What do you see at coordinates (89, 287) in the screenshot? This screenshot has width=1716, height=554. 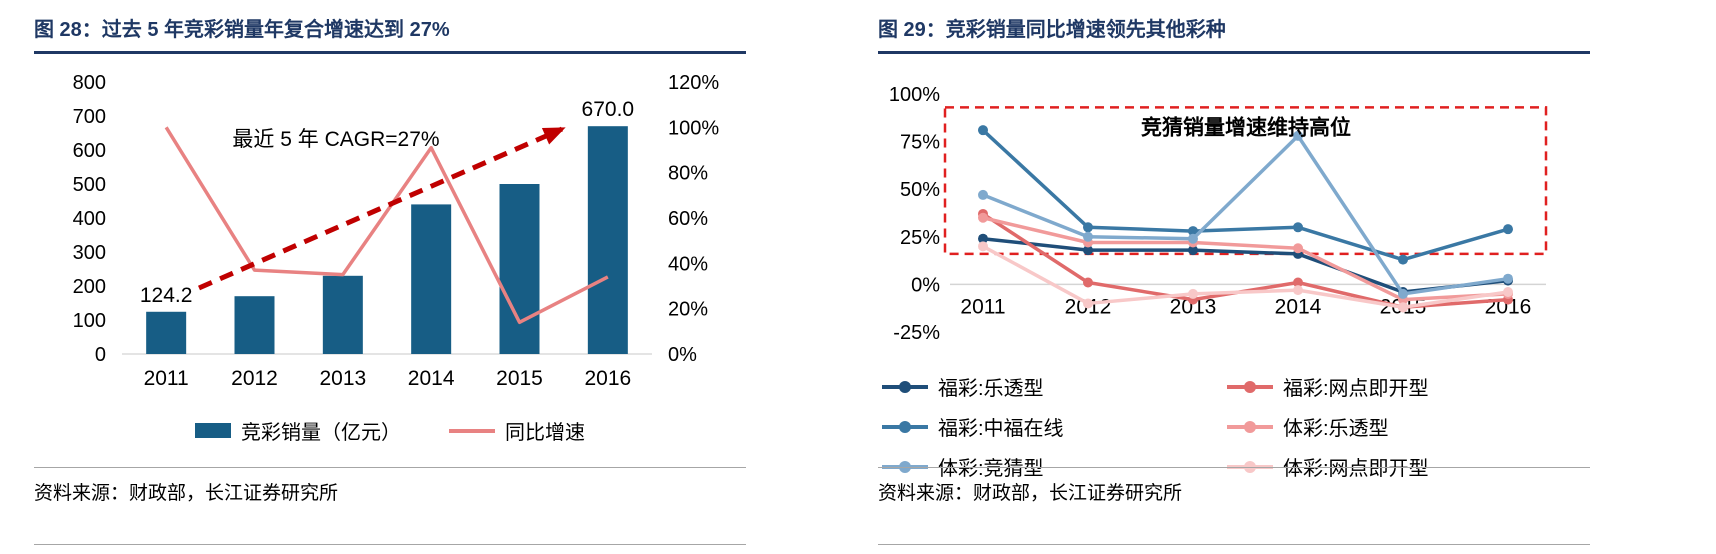 I see `left-axis-tick-label: 200` at bounding box center [89, 287].